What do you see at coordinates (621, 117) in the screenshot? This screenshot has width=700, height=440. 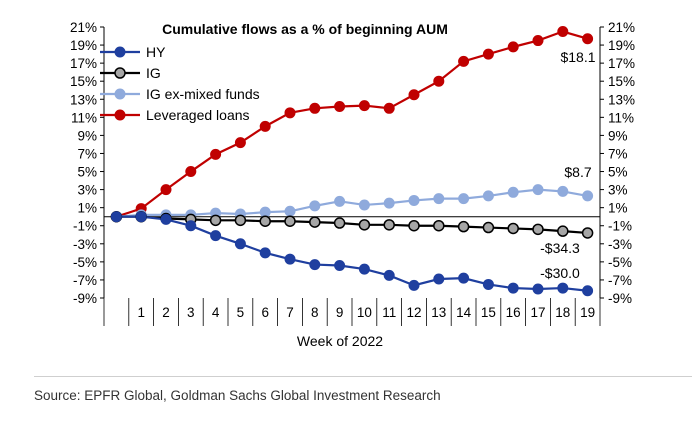 I see `y-tick-label-right: 11%` at bounding box center [621, 117].